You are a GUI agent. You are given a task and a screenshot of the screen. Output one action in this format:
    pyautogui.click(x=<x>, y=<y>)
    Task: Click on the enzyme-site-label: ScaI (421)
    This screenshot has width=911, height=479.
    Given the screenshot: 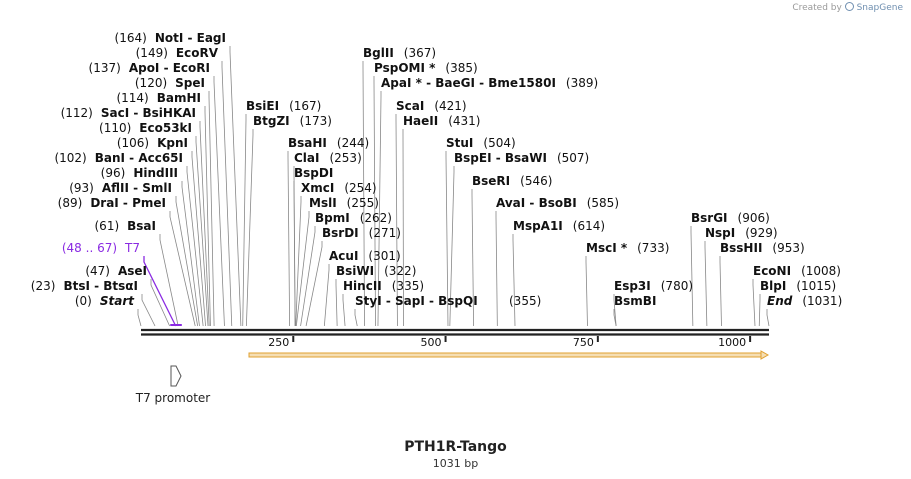 What is the action you would take?
    pyautogui.click(x=431, y=106)
    